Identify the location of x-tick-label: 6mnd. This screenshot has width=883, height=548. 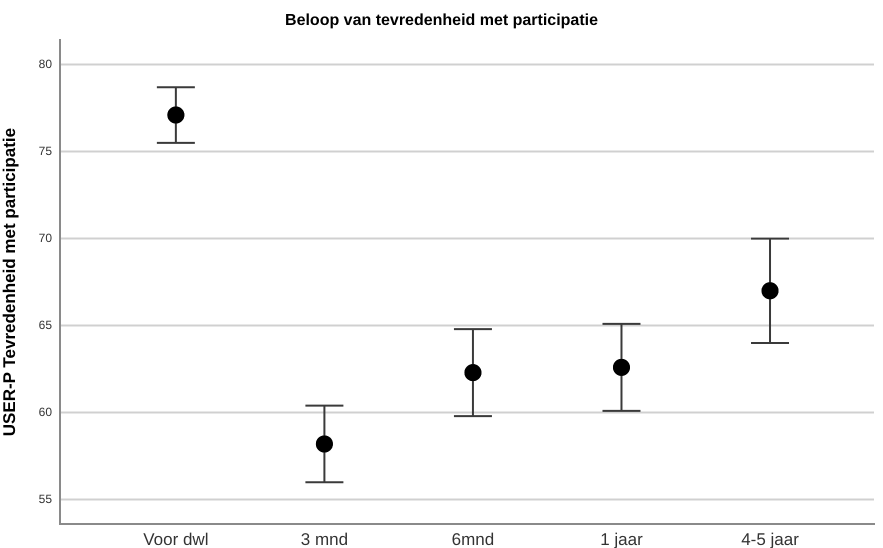
(473, 539).